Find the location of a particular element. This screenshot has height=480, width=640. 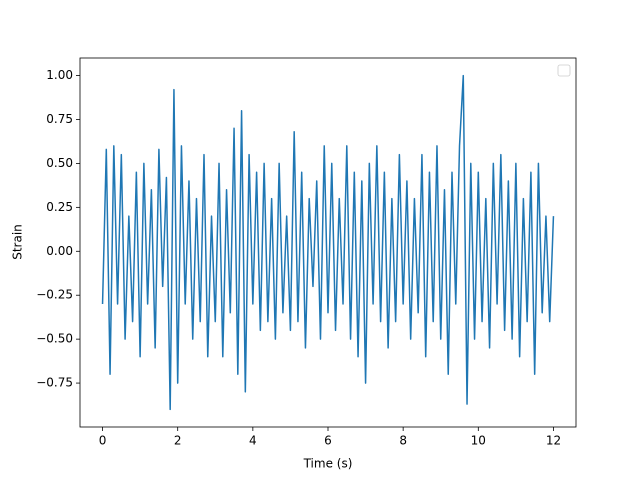

x-tick-label: 0 is located at coordinates (103, 441).